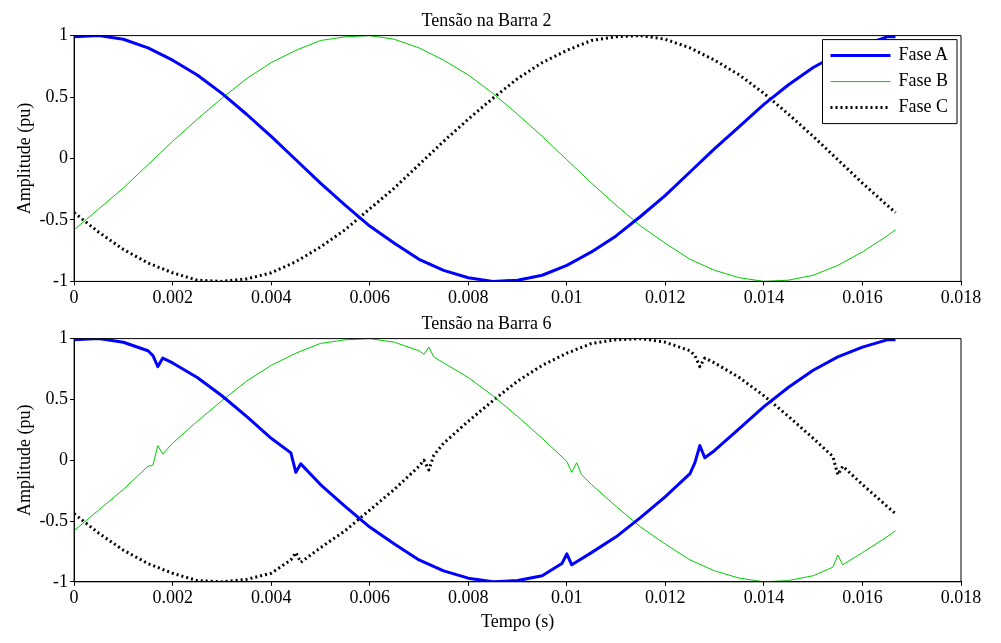 The image size is (1001, 643). Describe the element at coordinates (923, 80) in the screenshot. I see `legend-label: Fase B` at that location.